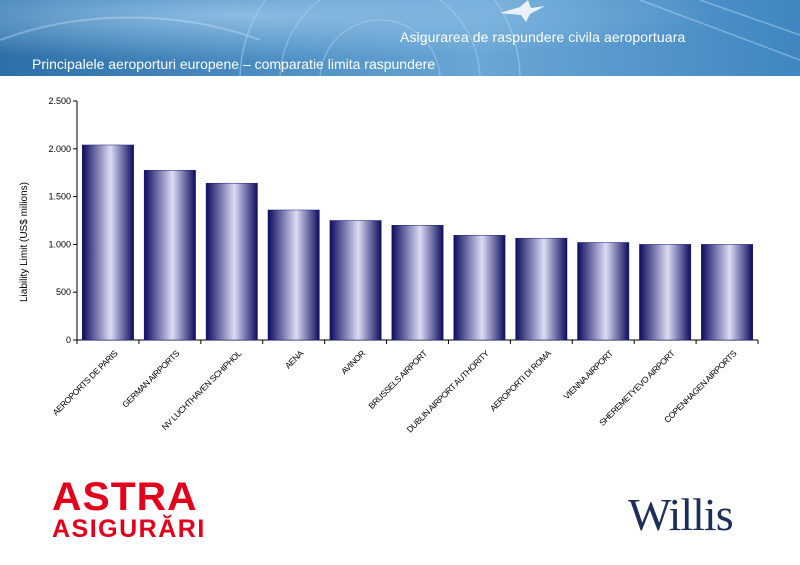 The image size is (800, 565). I want to click on x-tick-label: AENA, so click(294, 359).